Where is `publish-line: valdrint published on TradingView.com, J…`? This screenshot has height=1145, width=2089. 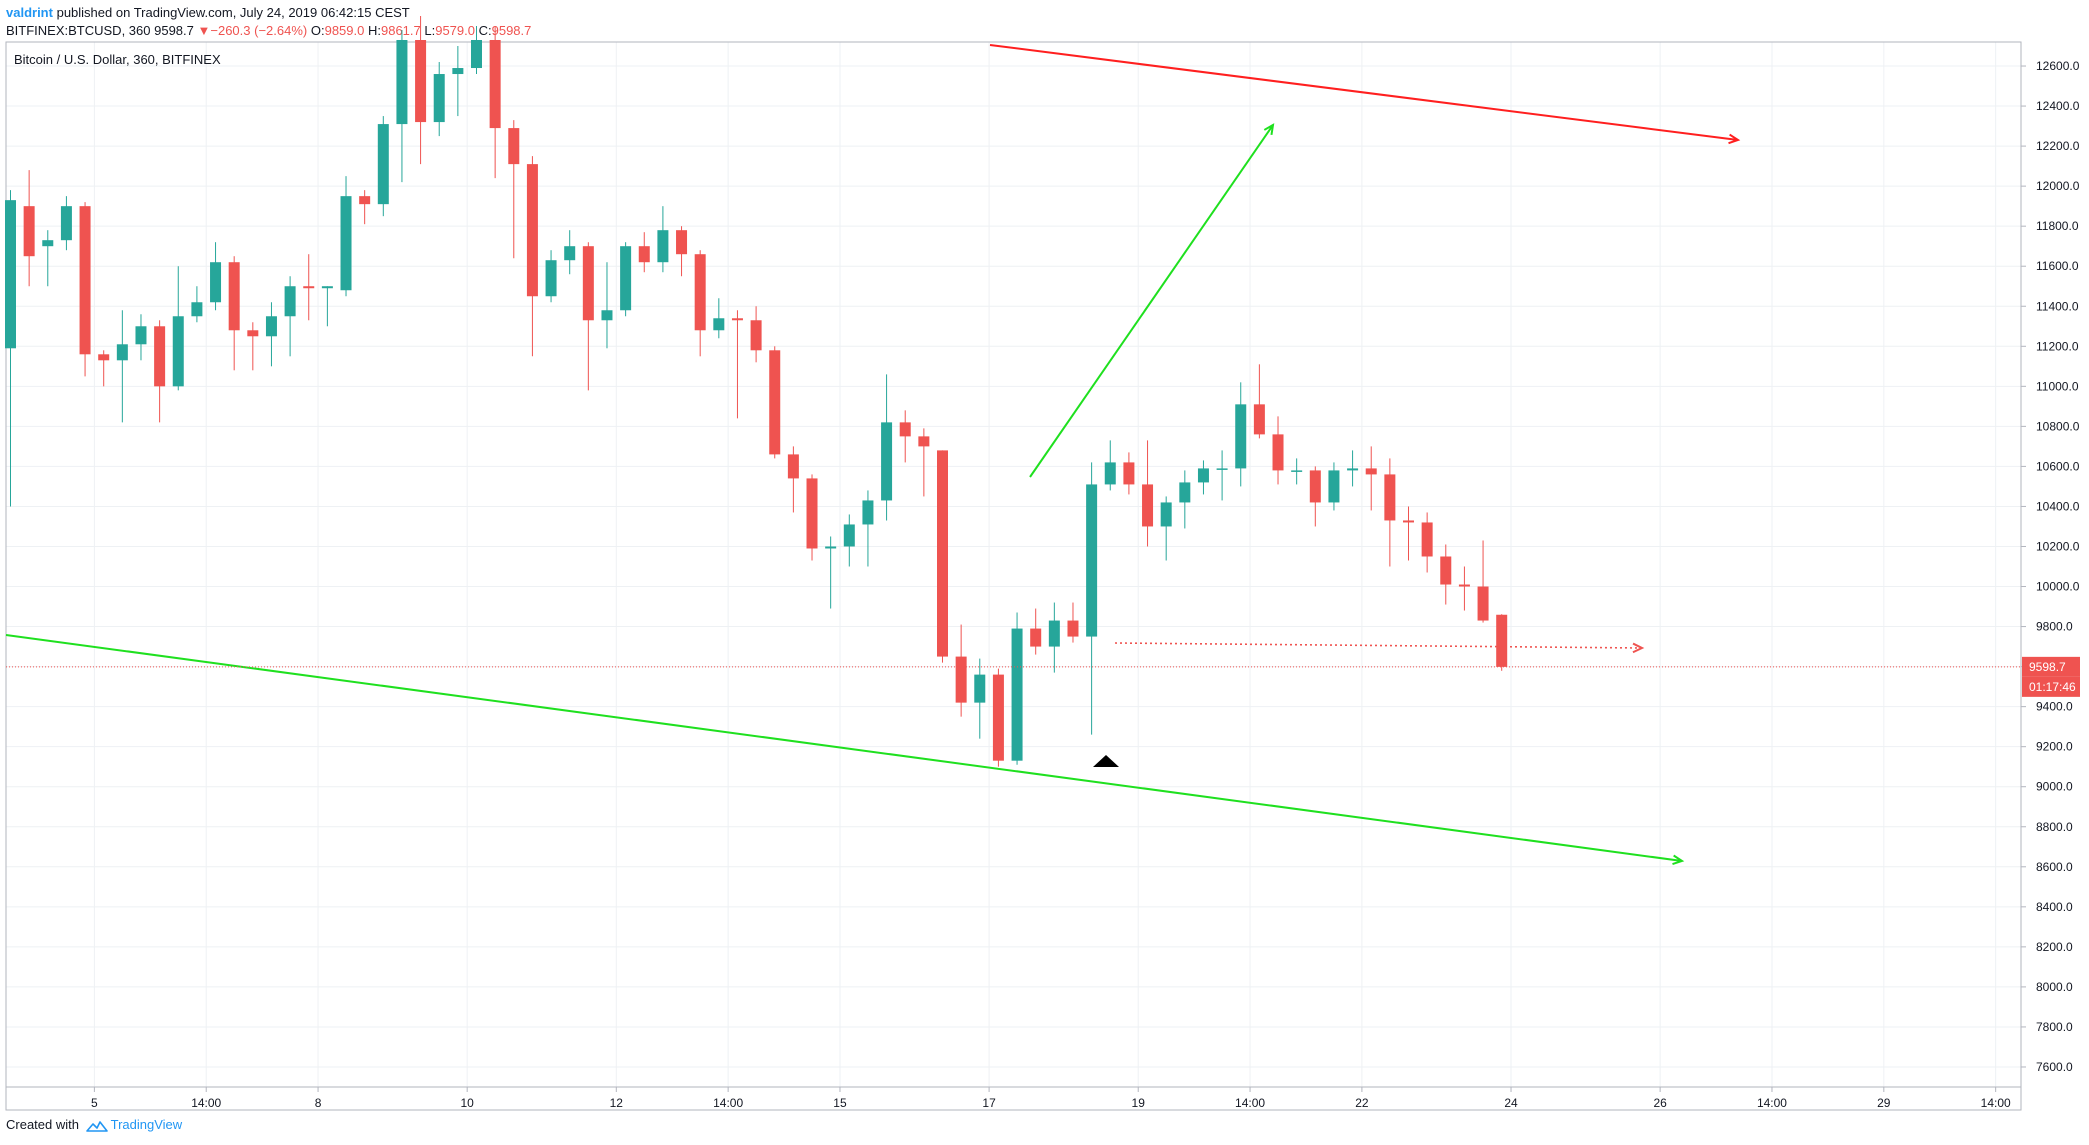 publish-line: valdrint published on TradingView.com, J… is located at coordinates (208, 12).